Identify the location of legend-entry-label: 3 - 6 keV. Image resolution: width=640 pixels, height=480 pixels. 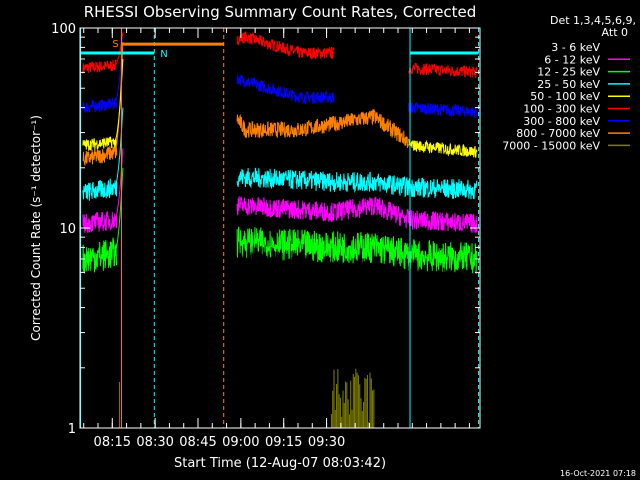
(575, 47).